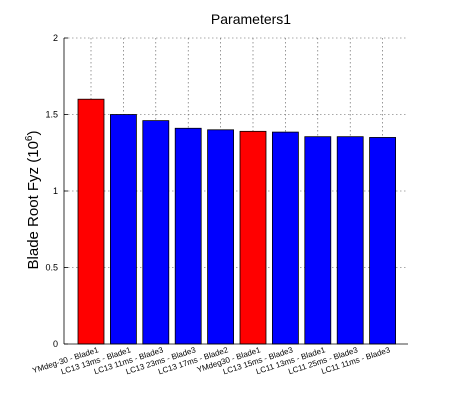 The image size is (474, 400). Describe the element at coordinates (33, 133) in the screenshot. I see `y-axis-label-close: )` at that location.